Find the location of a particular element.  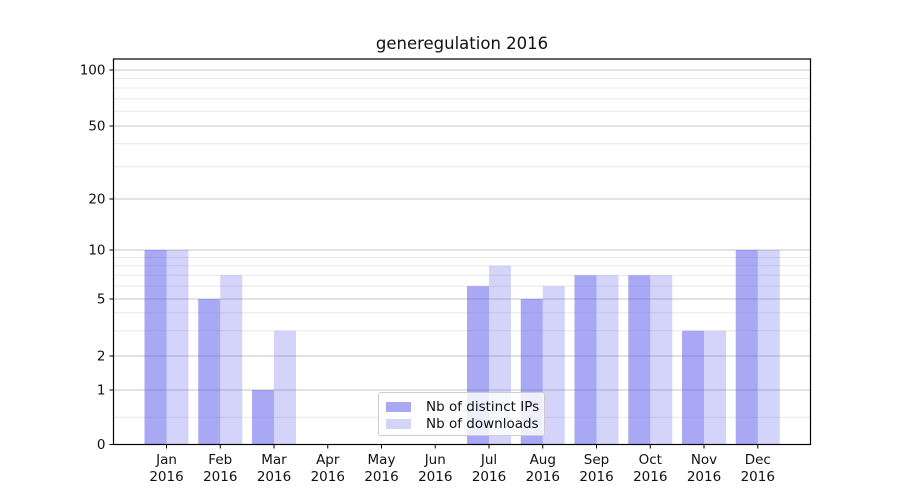

legend-label-downloads: Nb of downloads is located at coordinates (482, 423).